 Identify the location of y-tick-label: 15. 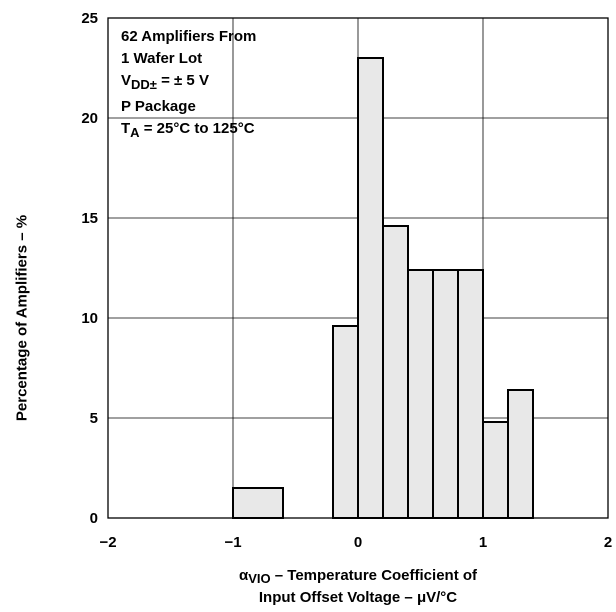
(89, 218).